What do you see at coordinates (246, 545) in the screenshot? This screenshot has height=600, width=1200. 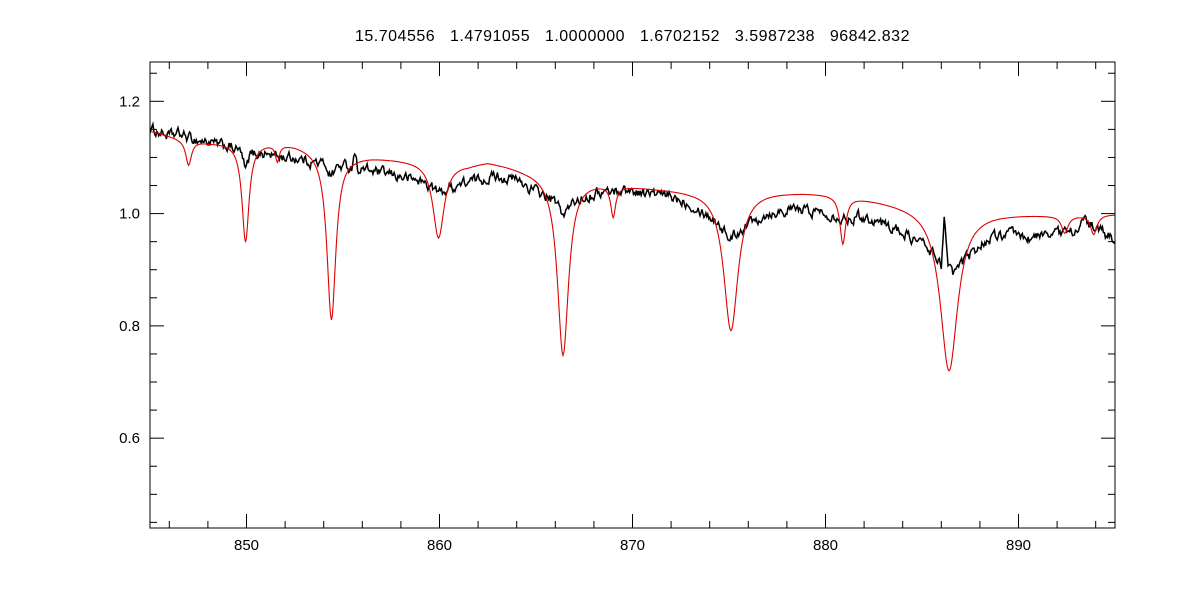 I see `x-tick-label: 850` at bounding box center [246, 545].